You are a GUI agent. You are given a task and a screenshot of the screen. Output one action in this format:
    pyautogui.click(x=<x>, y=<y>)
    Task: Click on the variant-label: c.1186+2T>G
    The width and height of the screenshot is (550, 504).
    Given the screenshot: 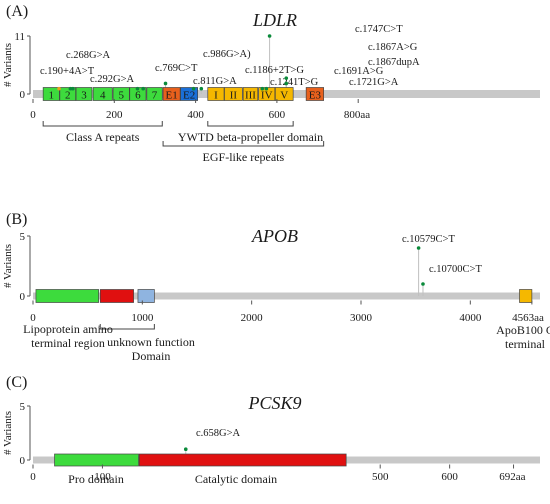 What is the action you would take?
    pyautogui.click(x=274, y=70)
    